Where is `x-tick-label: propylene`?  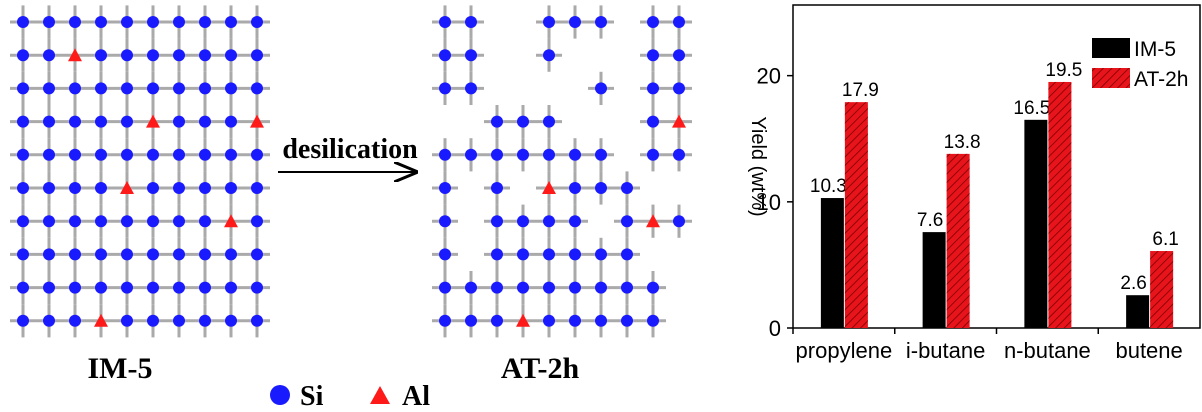 x-tick-label: propylene is located at coordinates (844, 350).